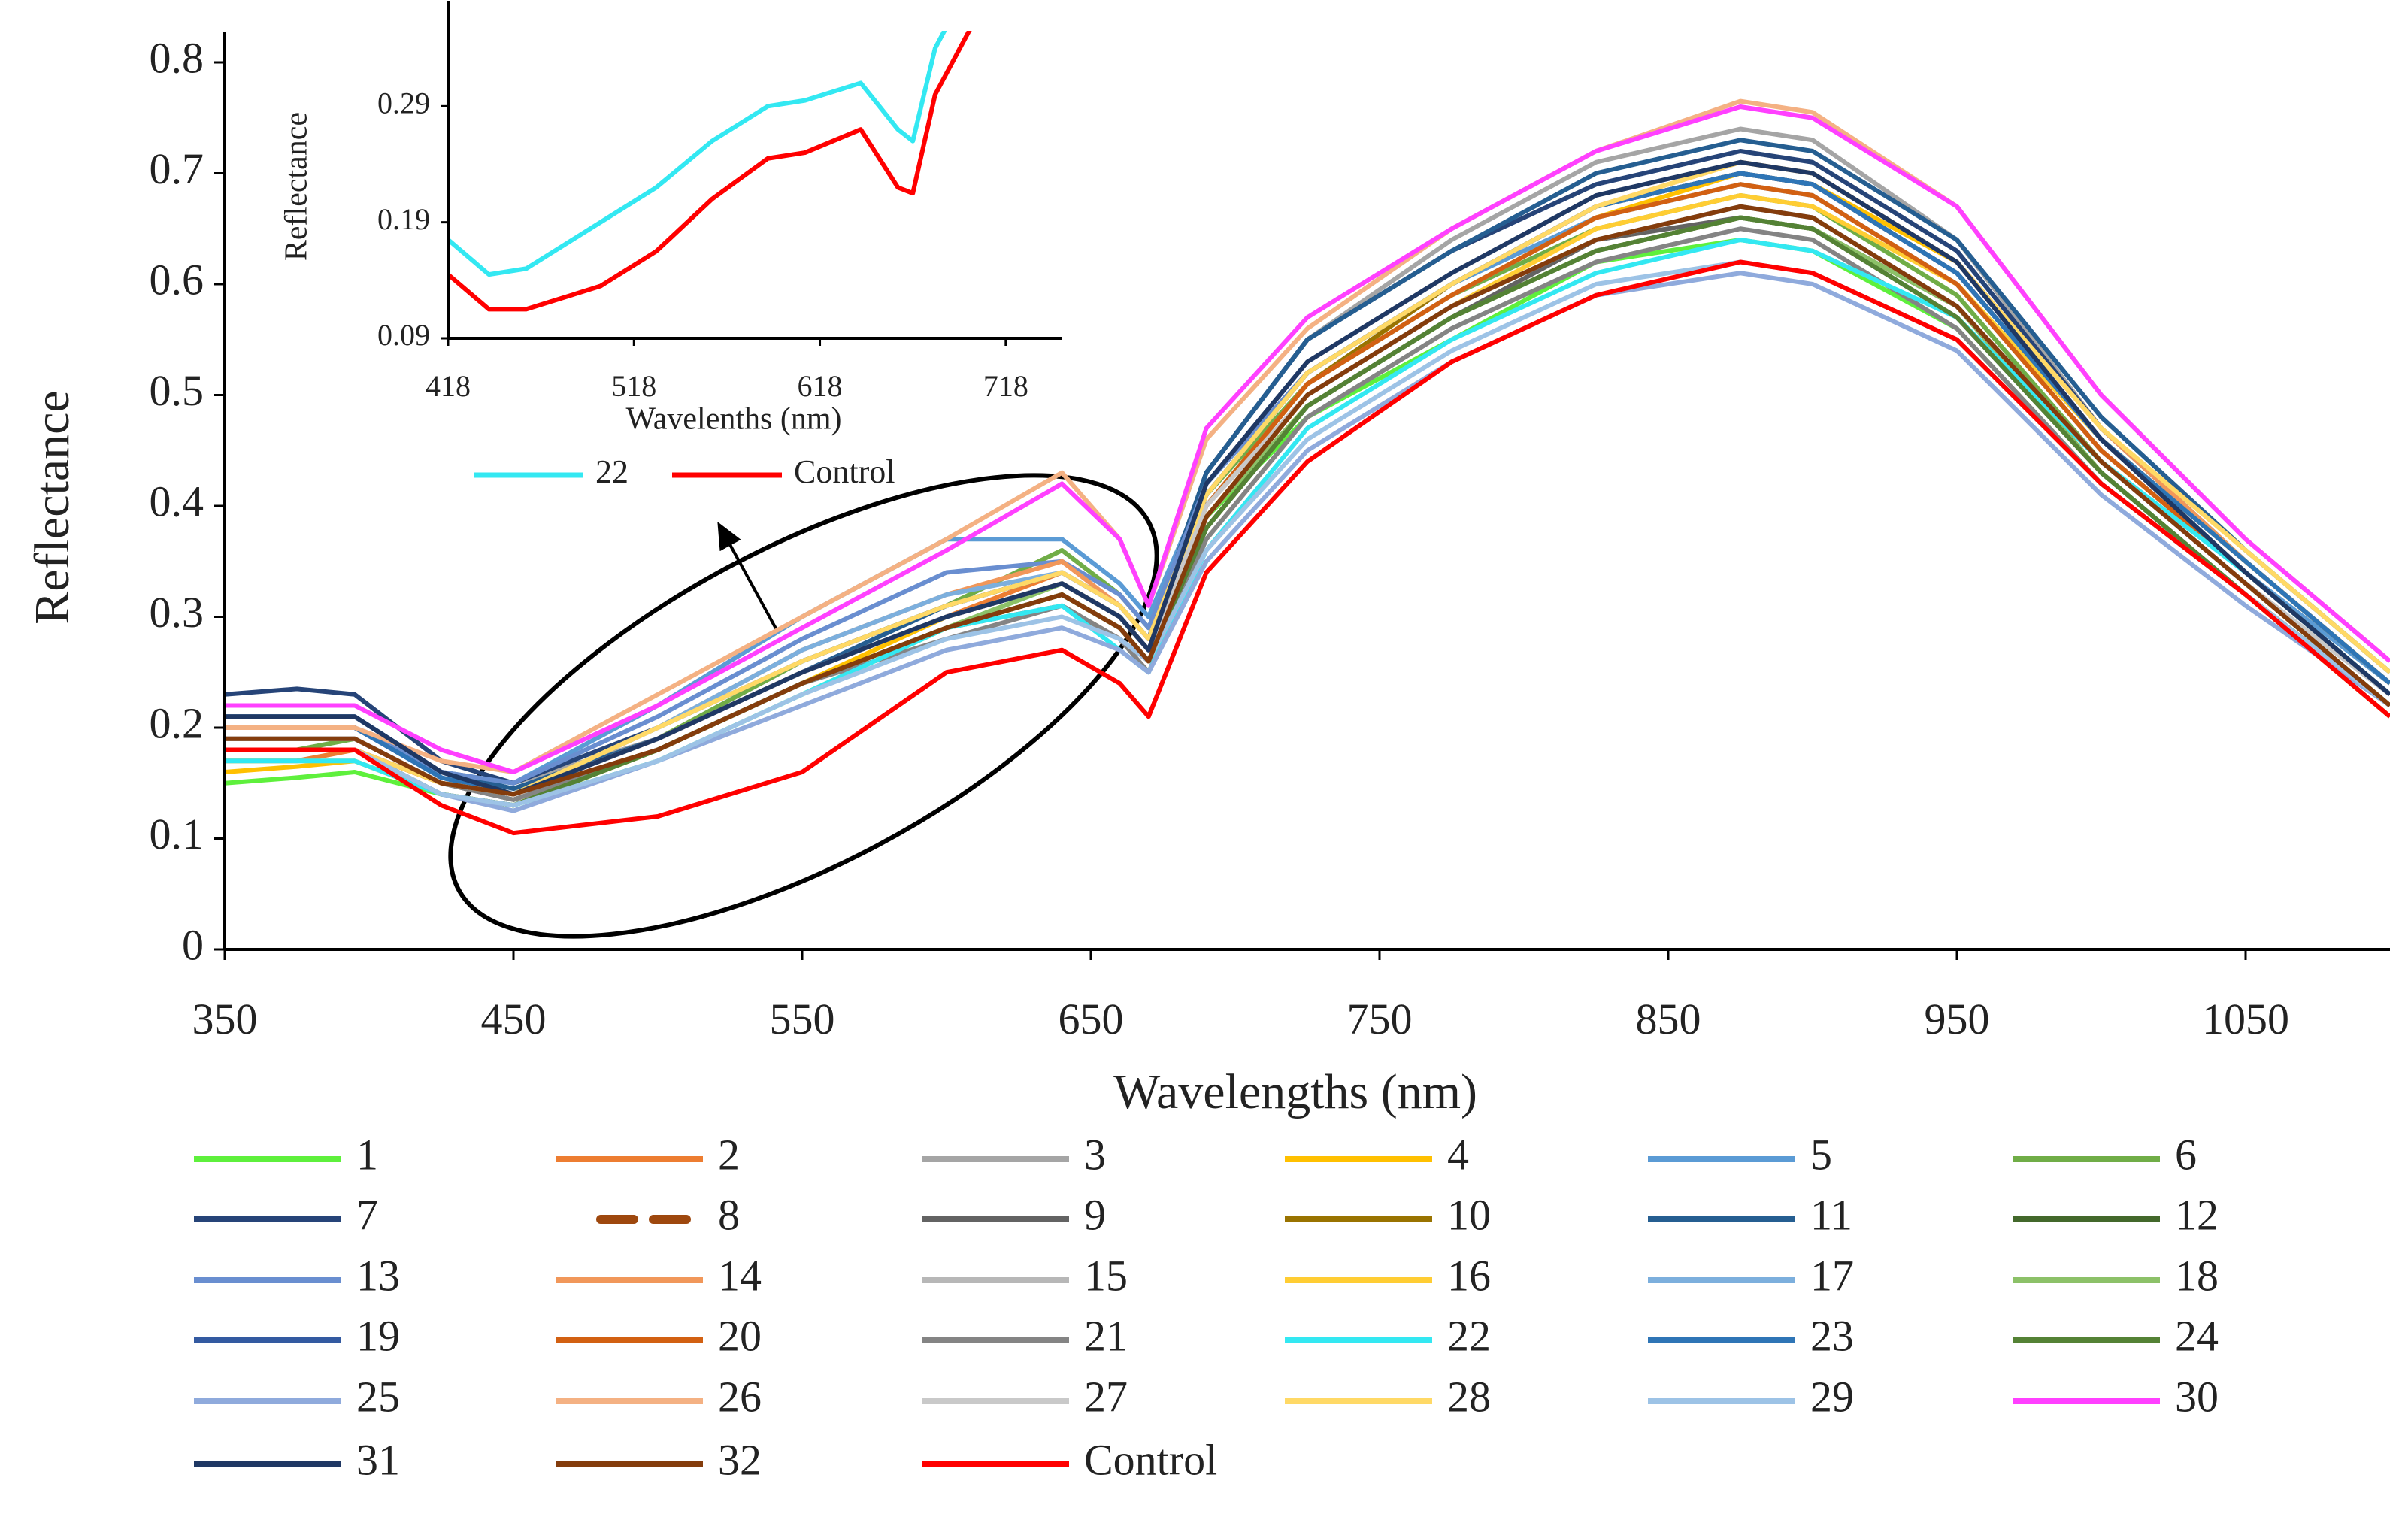 The width and height of the screenshot is (2408, 1520). I want to click on x-tick-label: 450, so click(514, 1019).